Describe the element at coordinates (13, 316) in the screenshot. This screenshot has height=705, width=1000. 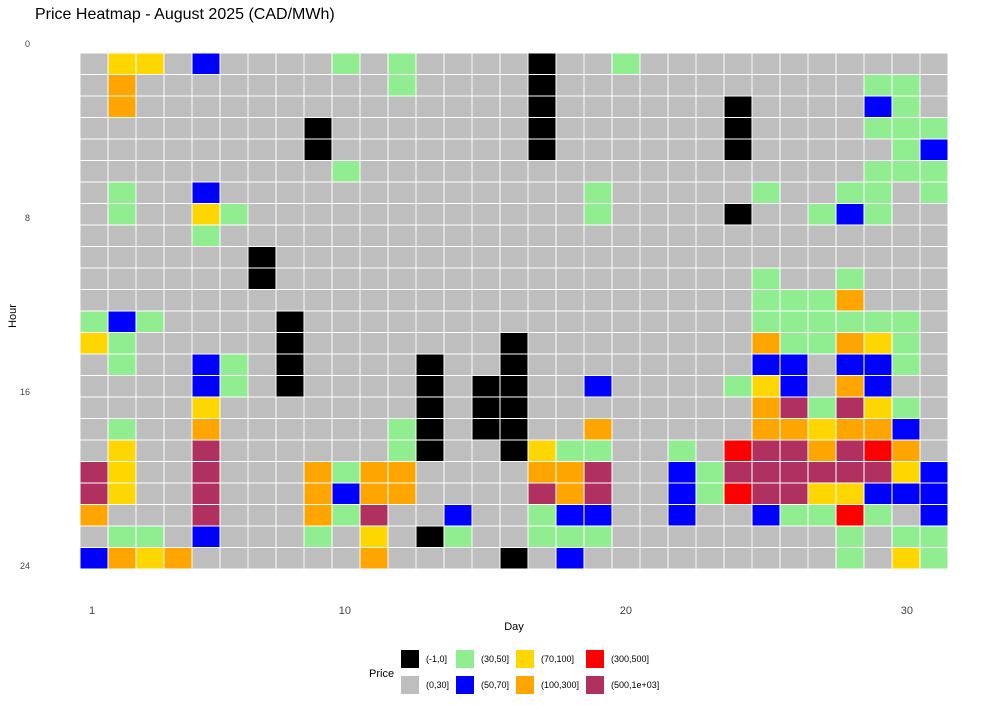
I see `y-axis-label: Hour` at that location.